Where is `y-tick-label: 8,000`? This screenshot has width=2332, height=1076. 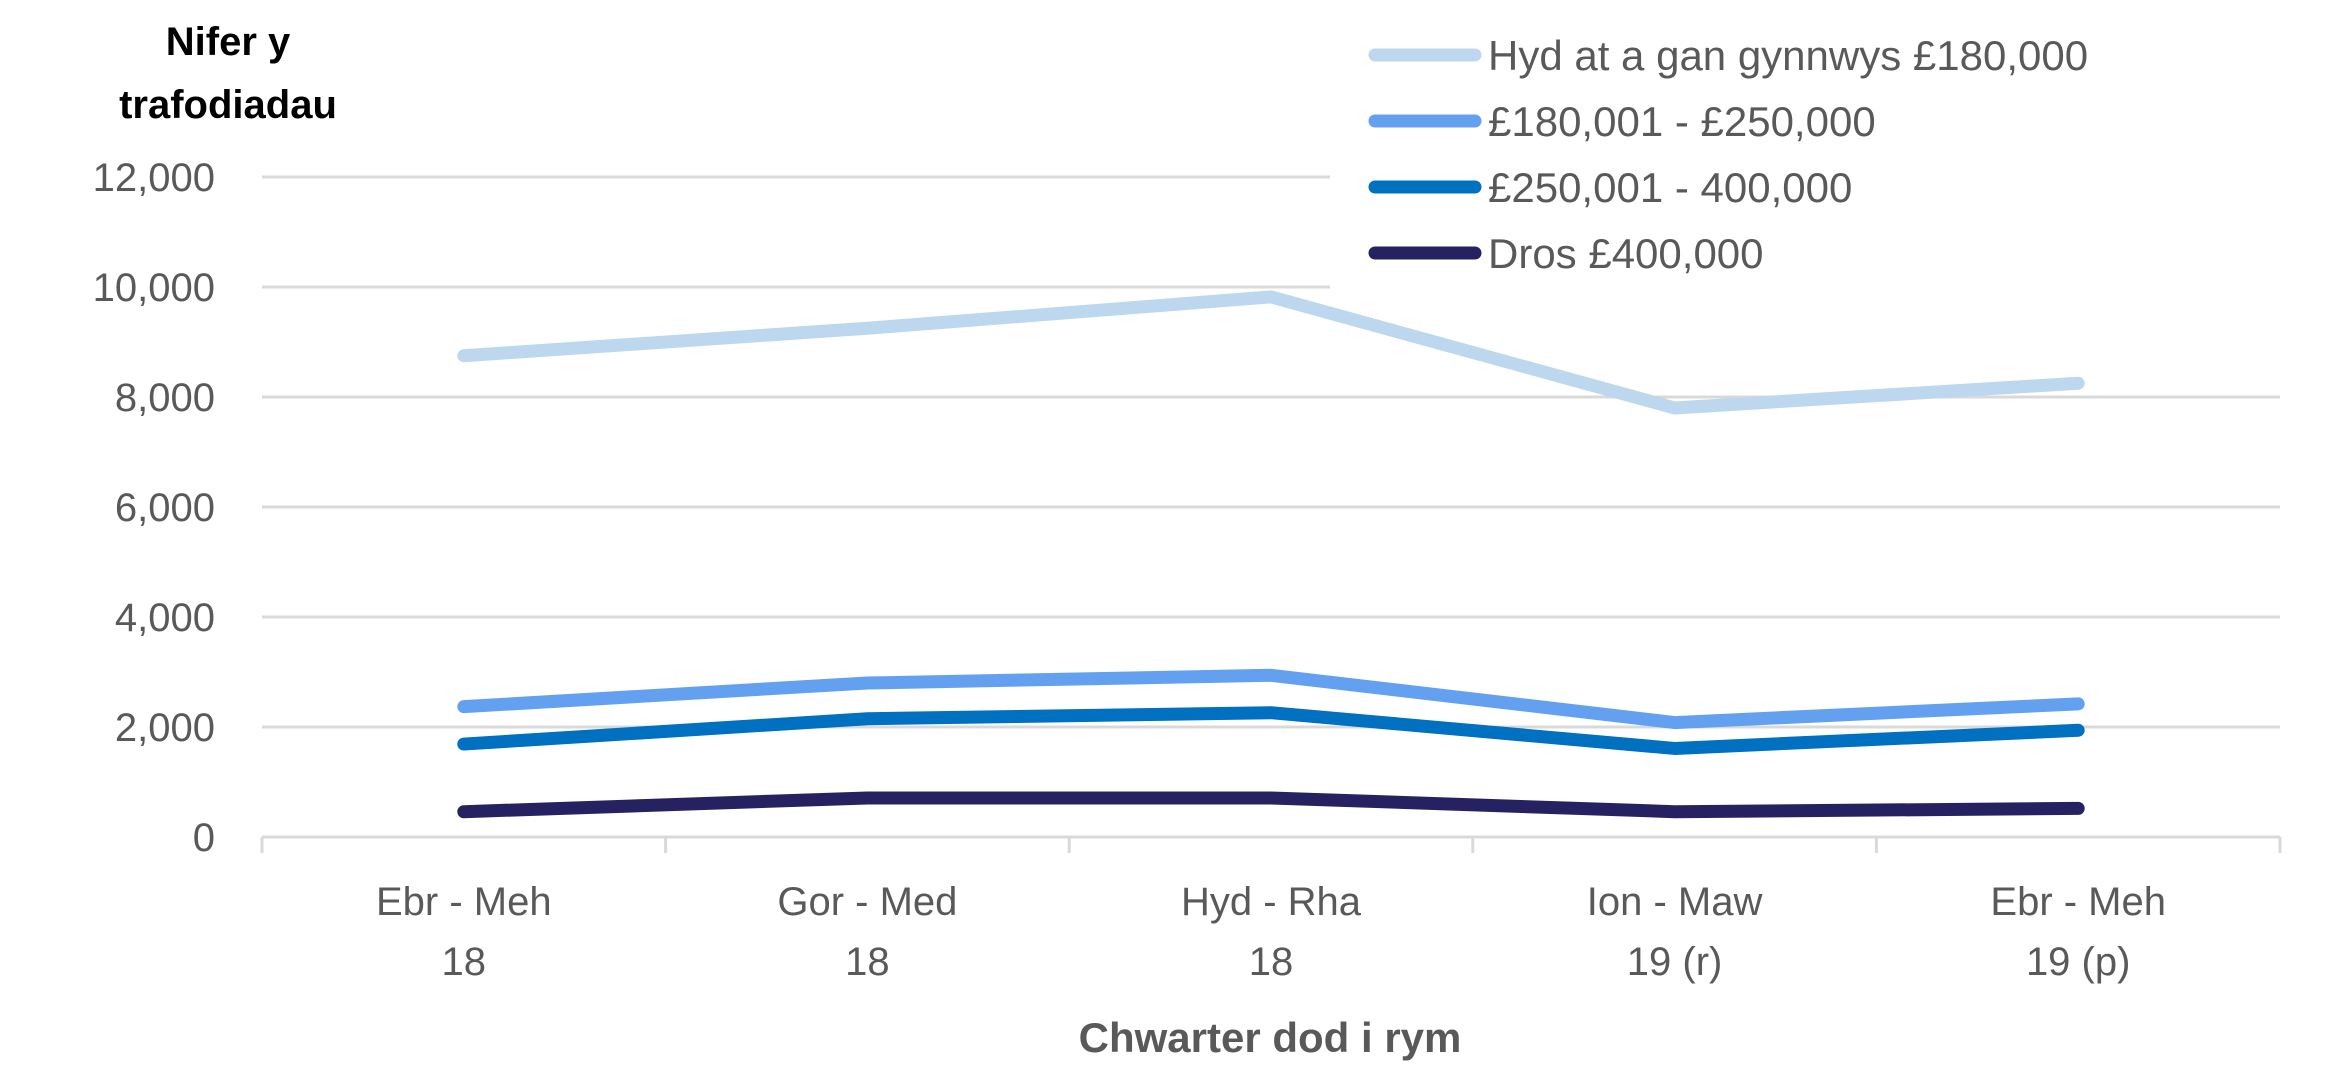
y-tick-label: 8,000 is located at coordinates (165, 398).